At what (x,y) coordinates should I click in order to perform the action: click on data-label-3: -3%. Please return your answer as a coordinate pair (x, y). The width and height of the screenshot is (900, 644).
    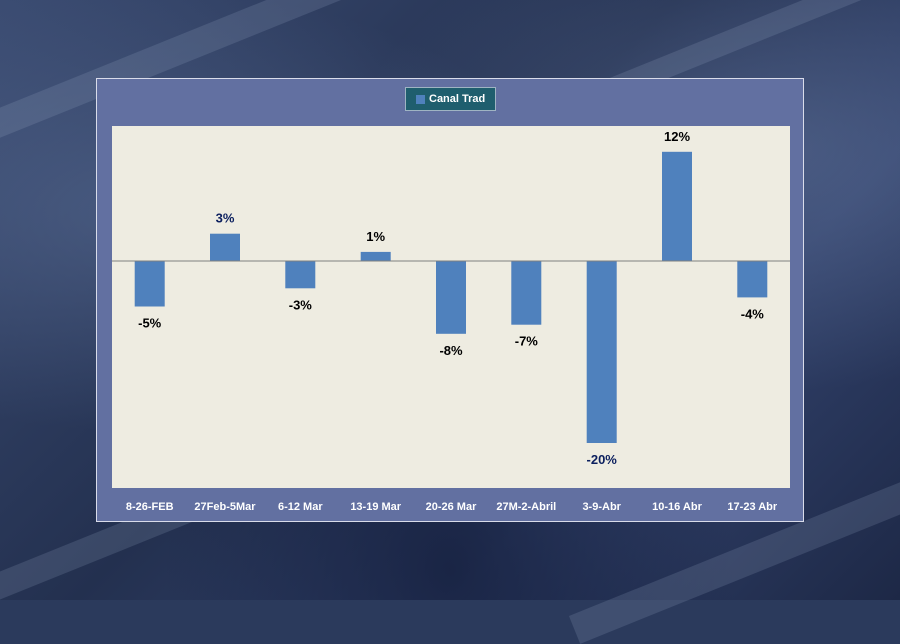
    Looking at the image, I should click on (301, 304).